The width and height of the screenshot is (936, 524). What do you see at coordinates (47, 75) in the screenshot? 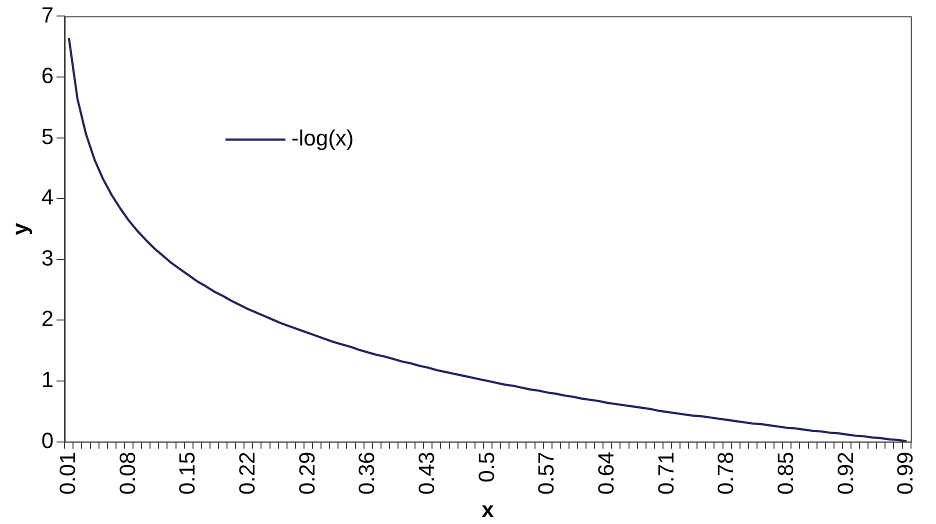
I see `y-tick-label: 6` at bounding box center [47, 75].